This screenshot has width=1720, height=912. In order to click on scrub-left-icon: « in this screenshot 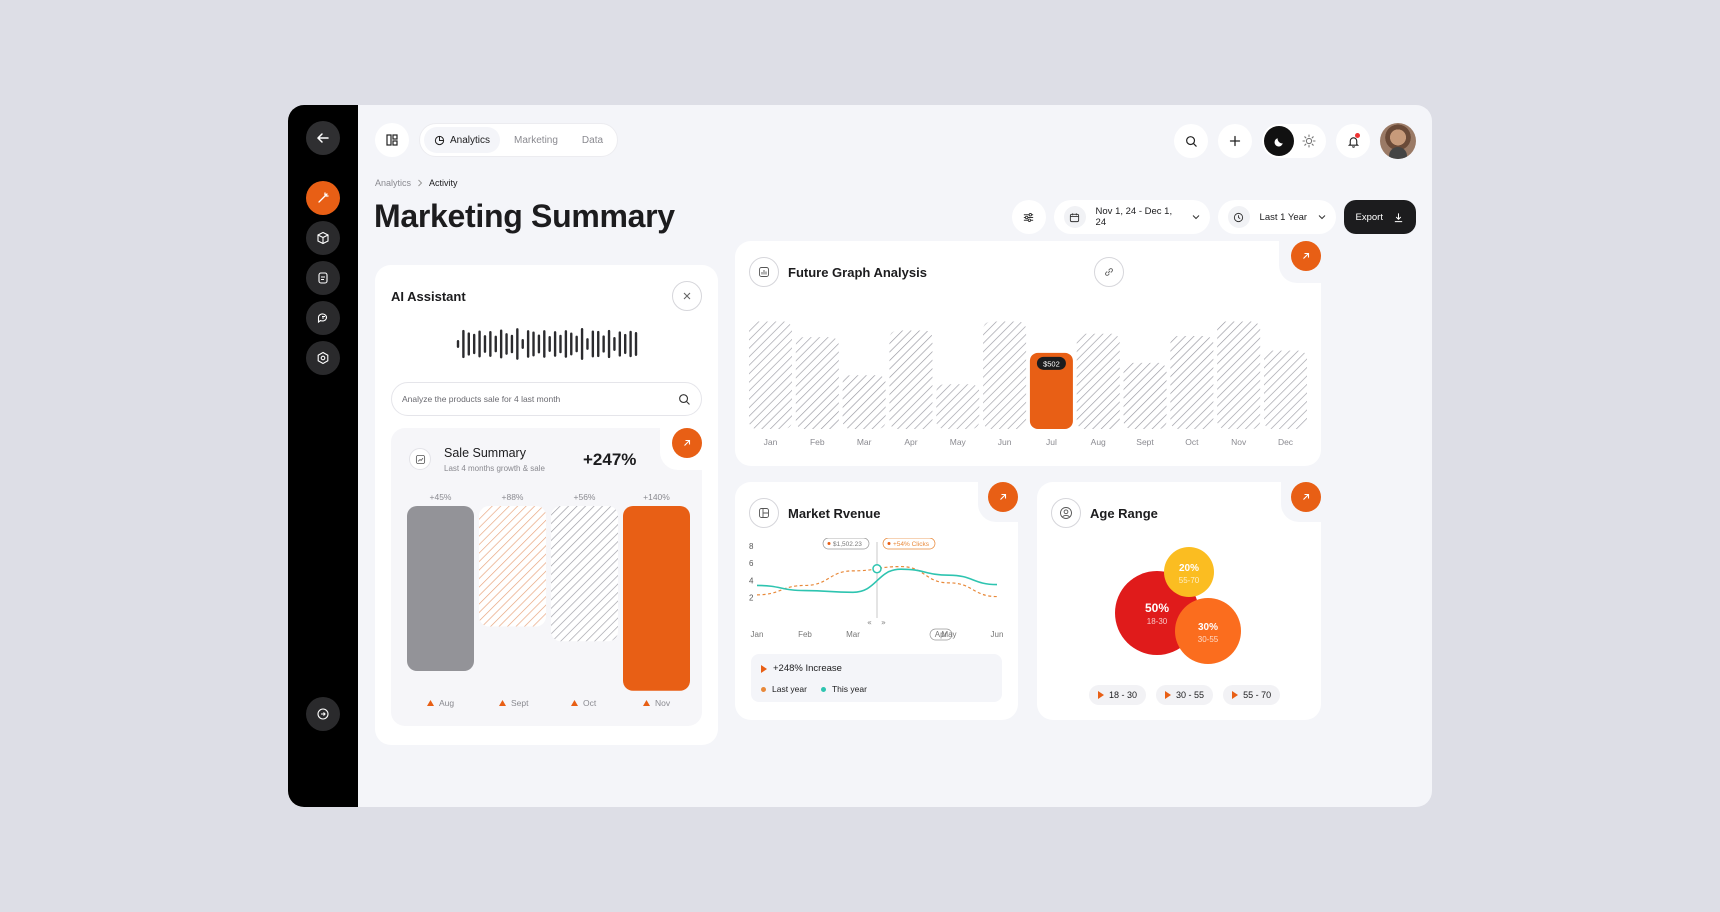, I will do `click(869, 622)`.